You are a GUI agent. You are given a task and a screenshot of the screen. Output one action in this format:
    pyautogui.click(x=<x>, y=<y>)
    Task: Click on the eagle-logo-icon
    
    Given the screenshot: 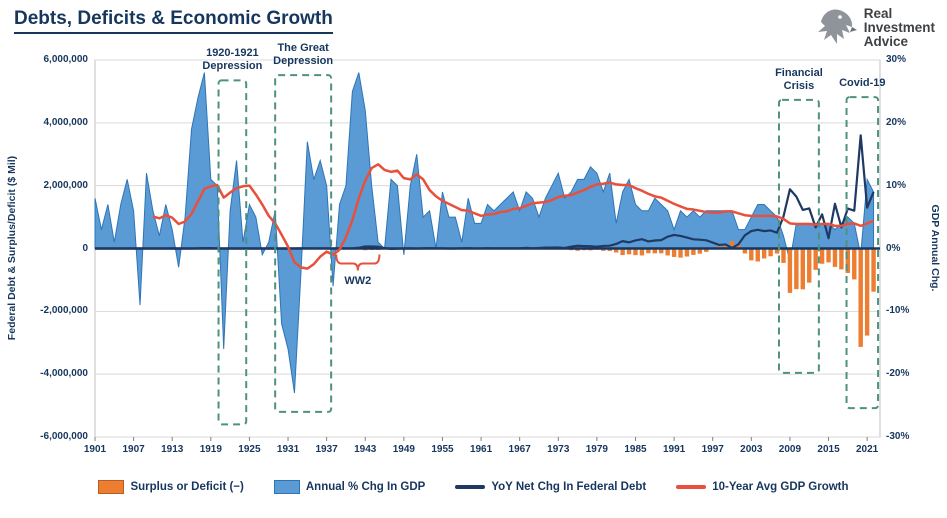 What is the action you would take?
    pyautogui.click(x=837, y=26)
    